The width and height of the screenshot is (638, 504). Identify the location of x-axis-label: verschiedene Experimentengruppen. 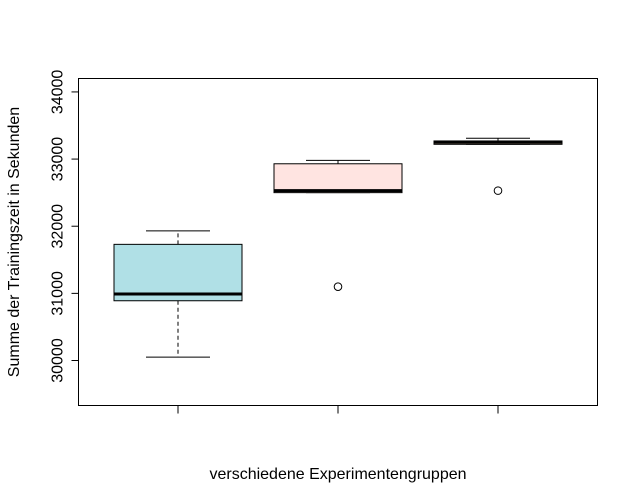
(337, 474).